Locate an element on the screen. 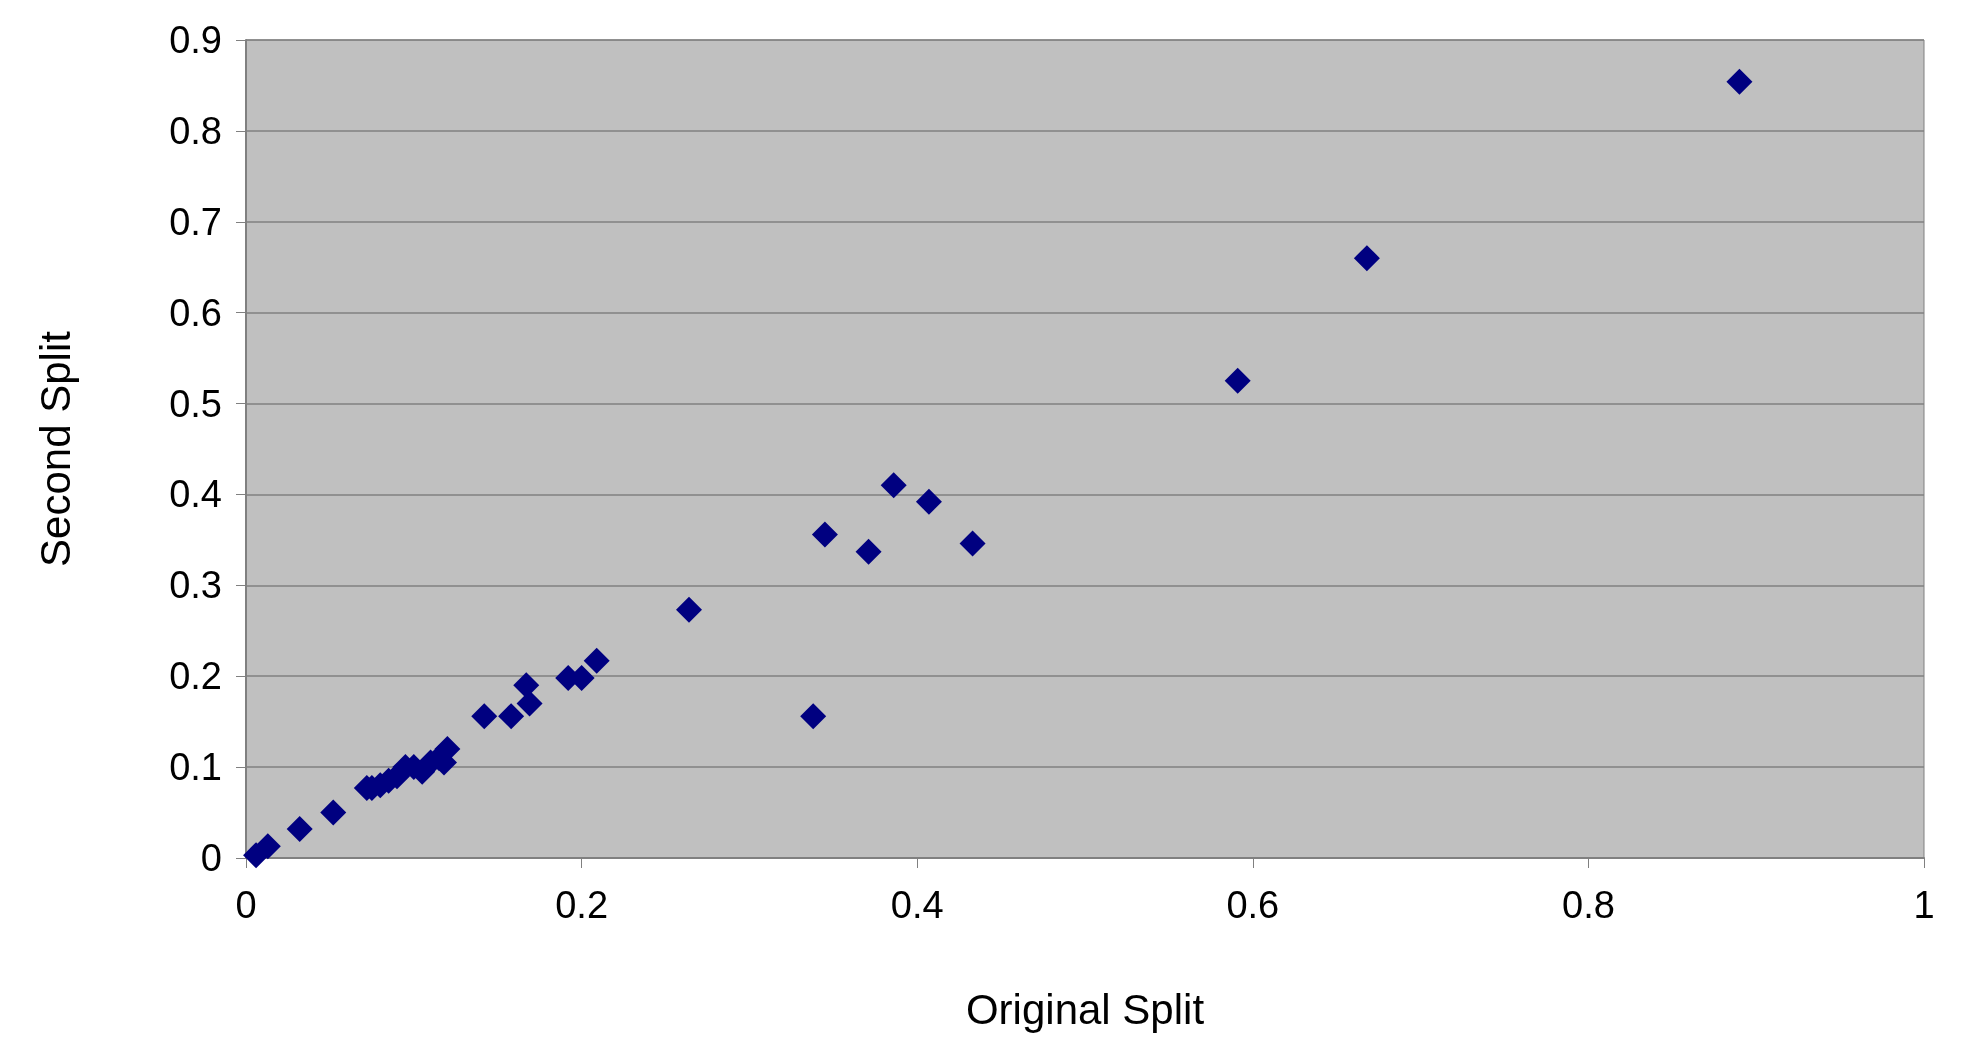 The height and width of the screenshot is (1052, 1962). y-axis-title: Second Split is located at coordinates (55, 448).